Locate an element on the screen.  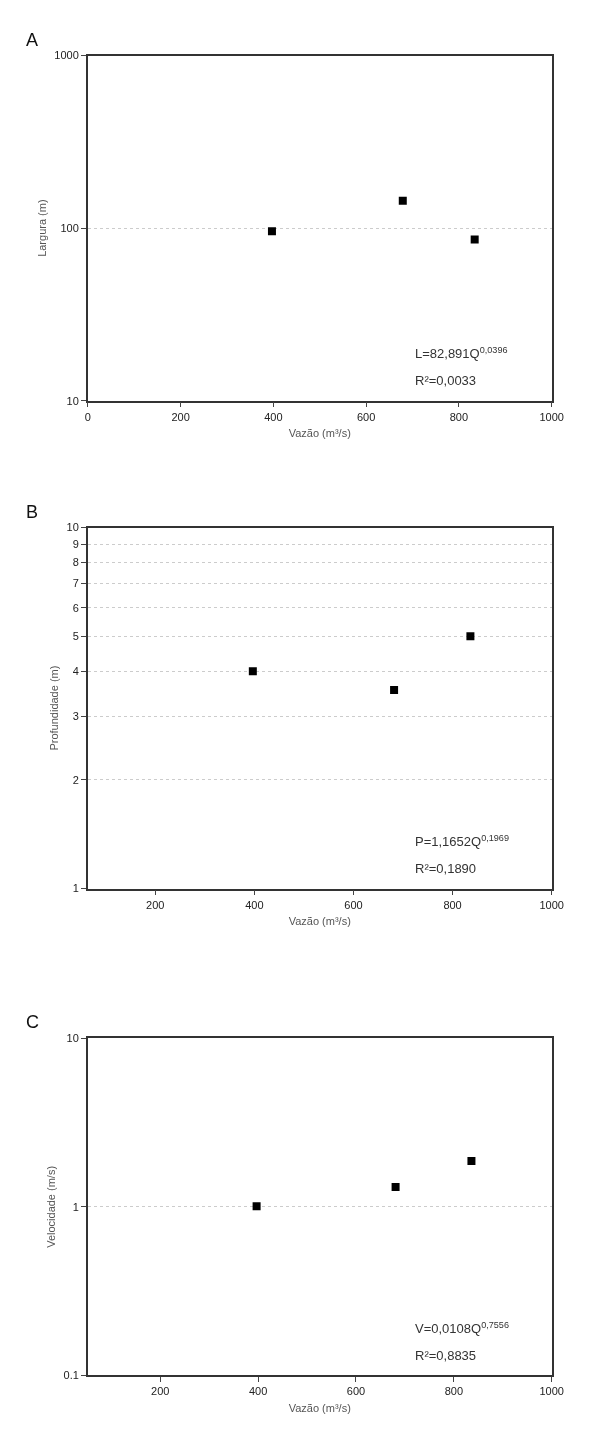
y-tick-label: 100 is located at coordinates (69, 227).